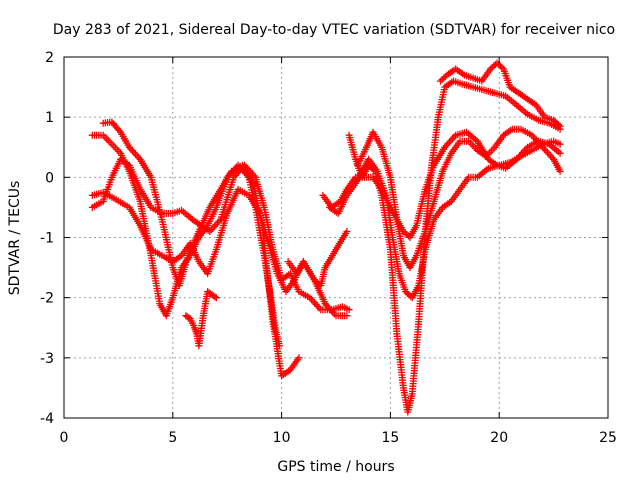 The width and height of the screenshot is (640, 480). Describe the element at coordinates (49, 58) in the screenshot. I see `y-tick-label: 2` at that location.